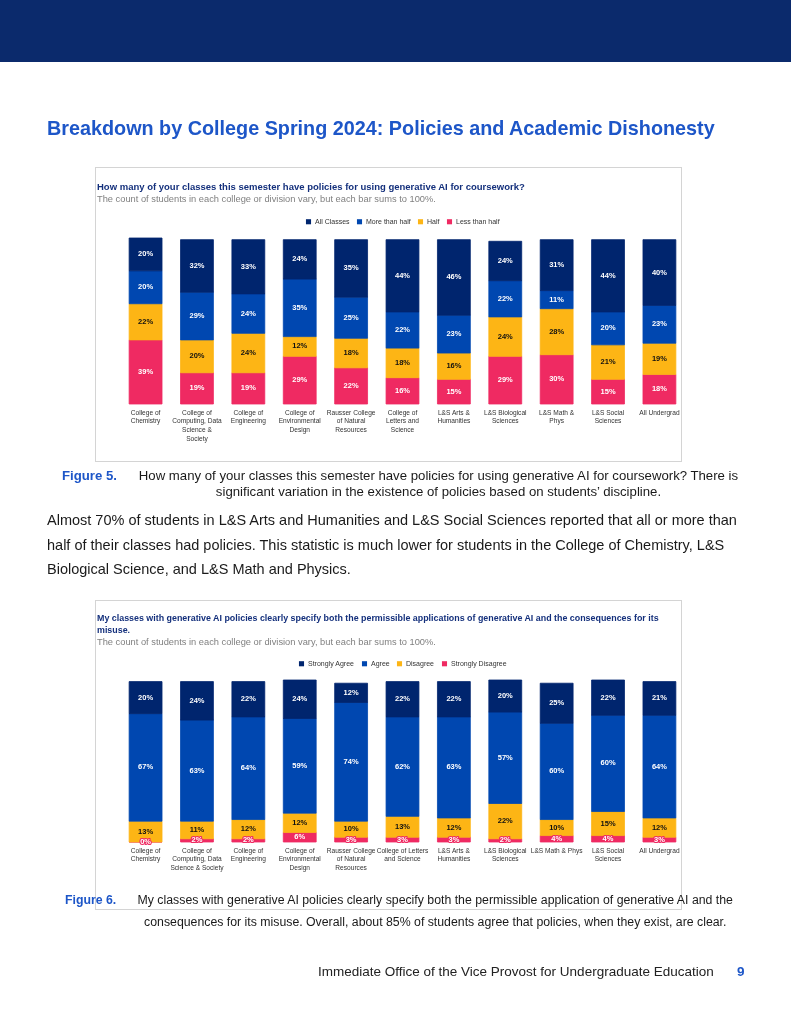 This screenshot has width=791, height=1024. What do you see at coordinates (91, 900) in the screenshot?
I see `caption: Figure 6.` at bounding box center [91, 900].